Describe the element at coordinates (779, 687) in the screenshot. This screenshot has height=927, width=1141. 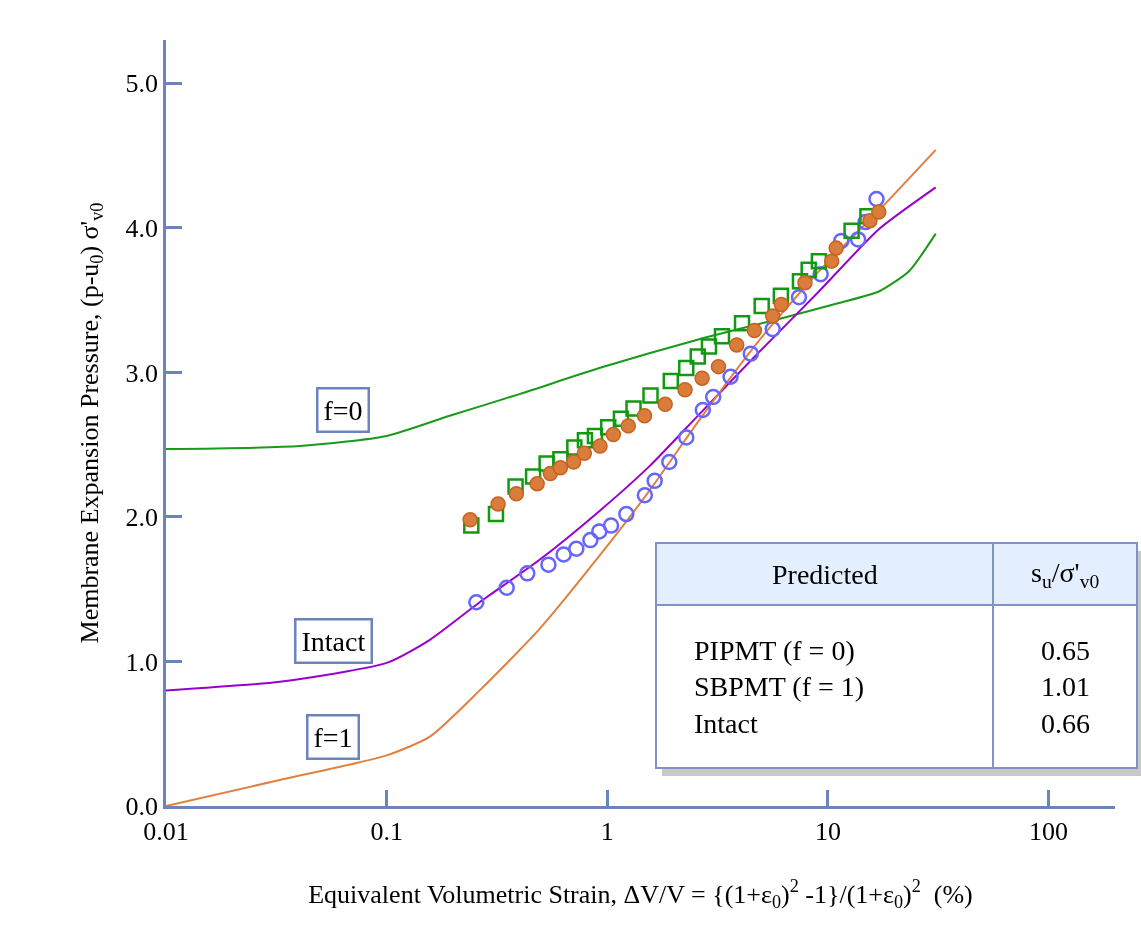
I see `annotation: SBPMT (f = 1)` at that location.